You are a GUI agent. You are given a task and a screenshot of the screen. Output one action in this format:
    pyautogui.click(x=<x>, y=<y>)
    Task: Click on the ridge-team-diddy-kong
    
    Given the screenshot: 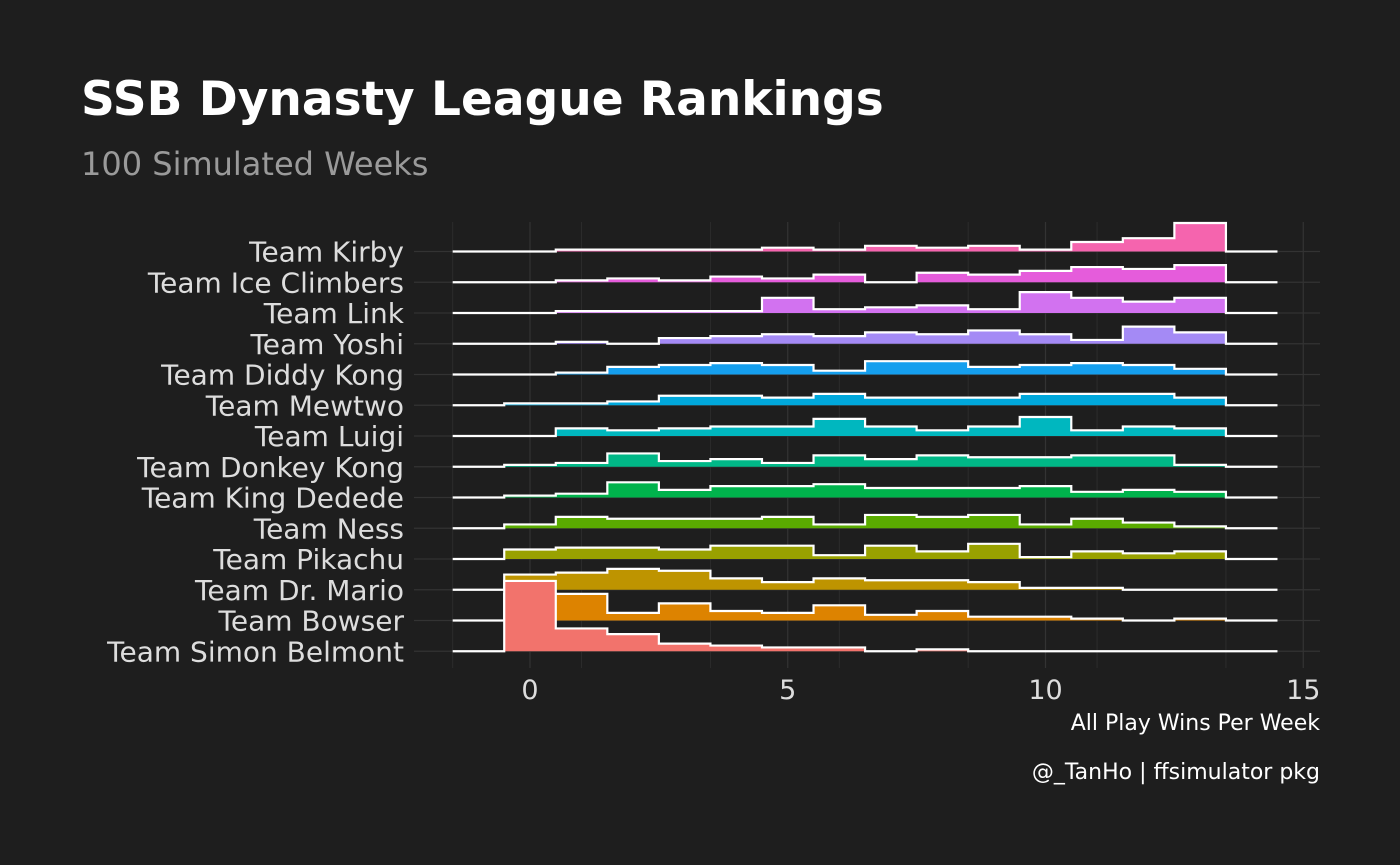 What is the action you would take?
    pyautogui.click(x=865, y=368)
    